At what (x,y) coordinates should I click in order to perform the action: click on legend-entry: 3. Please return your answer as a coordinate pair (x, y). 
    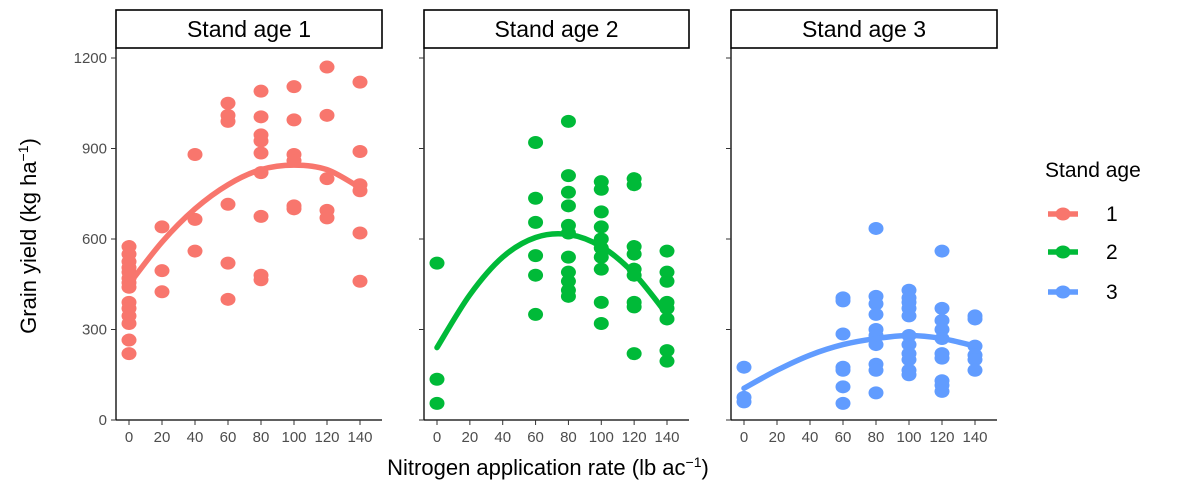
    Looking at the image, I should click on (1083, 292).